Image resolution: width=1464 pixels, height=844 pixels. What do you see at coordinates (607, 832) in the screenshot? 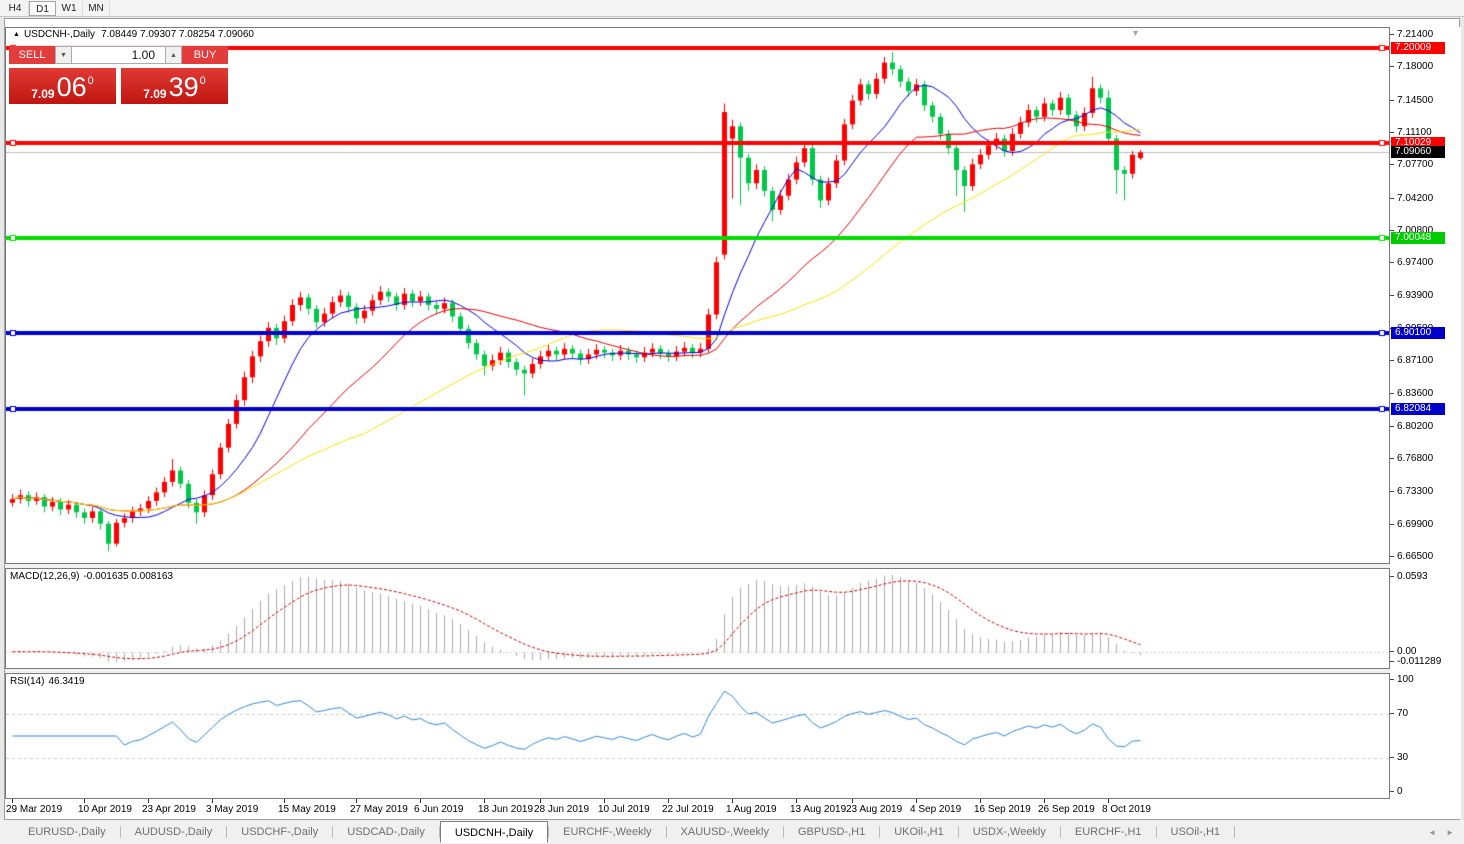
I see `chart-tab-eurchf: EURCHF-,Weekly` at bounding box center [607, 832].